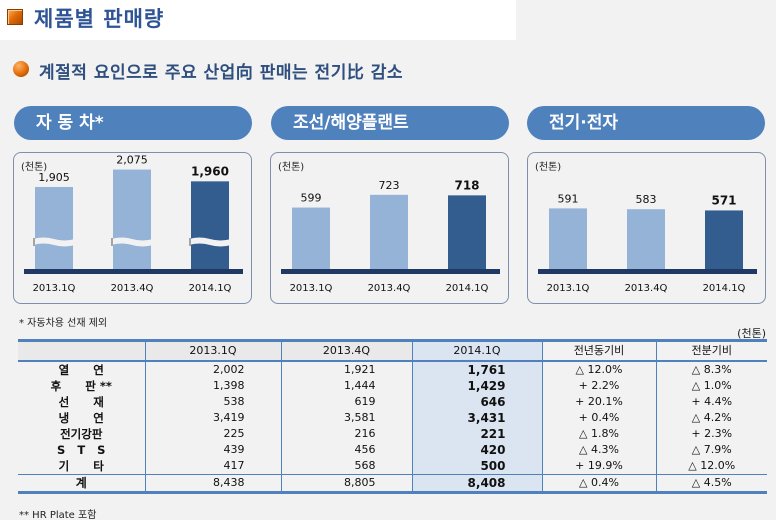  I want to click on cell-2013-4q: 619, so click(346, 401).